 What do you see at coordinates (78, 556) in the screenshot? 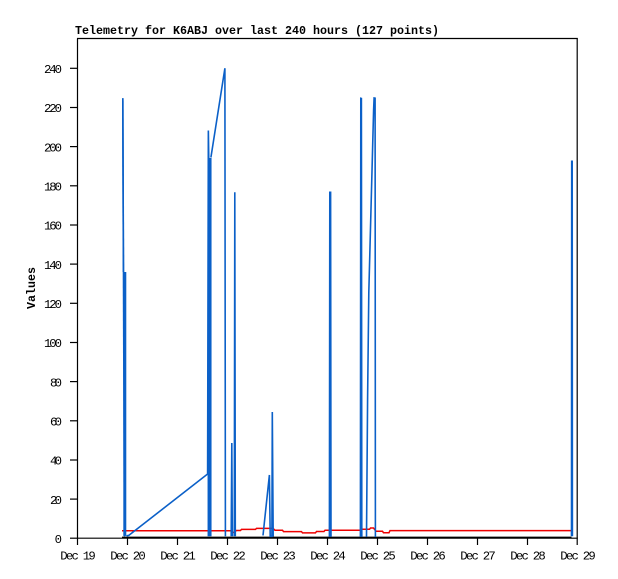
I see `svg-text: Dec 19` at bounding box center [78, 556].